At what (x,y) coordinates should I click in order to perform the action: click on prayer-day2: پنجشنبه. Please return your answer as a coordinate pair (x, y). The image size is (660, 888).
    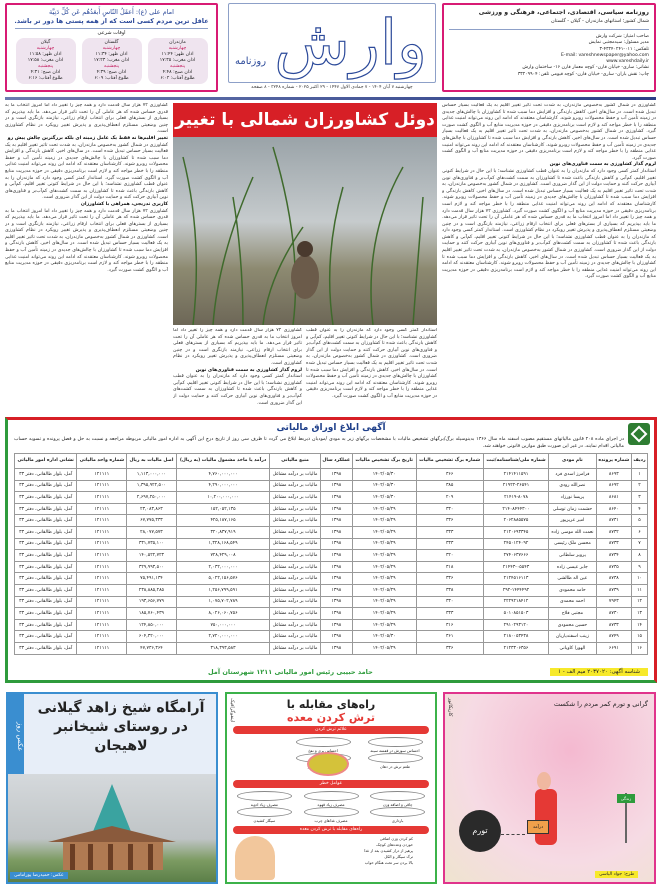
    Looking at the image, I should click on (111, 66).